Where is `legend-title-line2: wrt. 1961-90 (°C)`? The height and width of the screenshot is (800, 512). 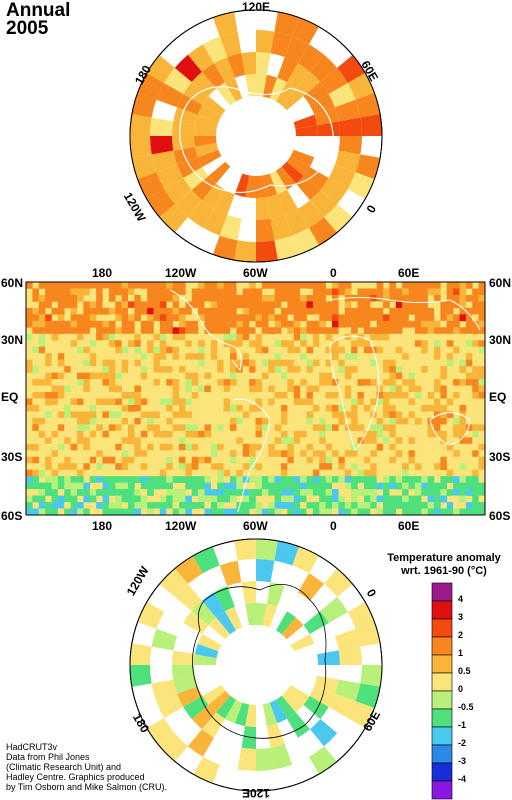
legend-title-line2: wrt. 1961-90 (°C) is located at coordinates (444, 571).